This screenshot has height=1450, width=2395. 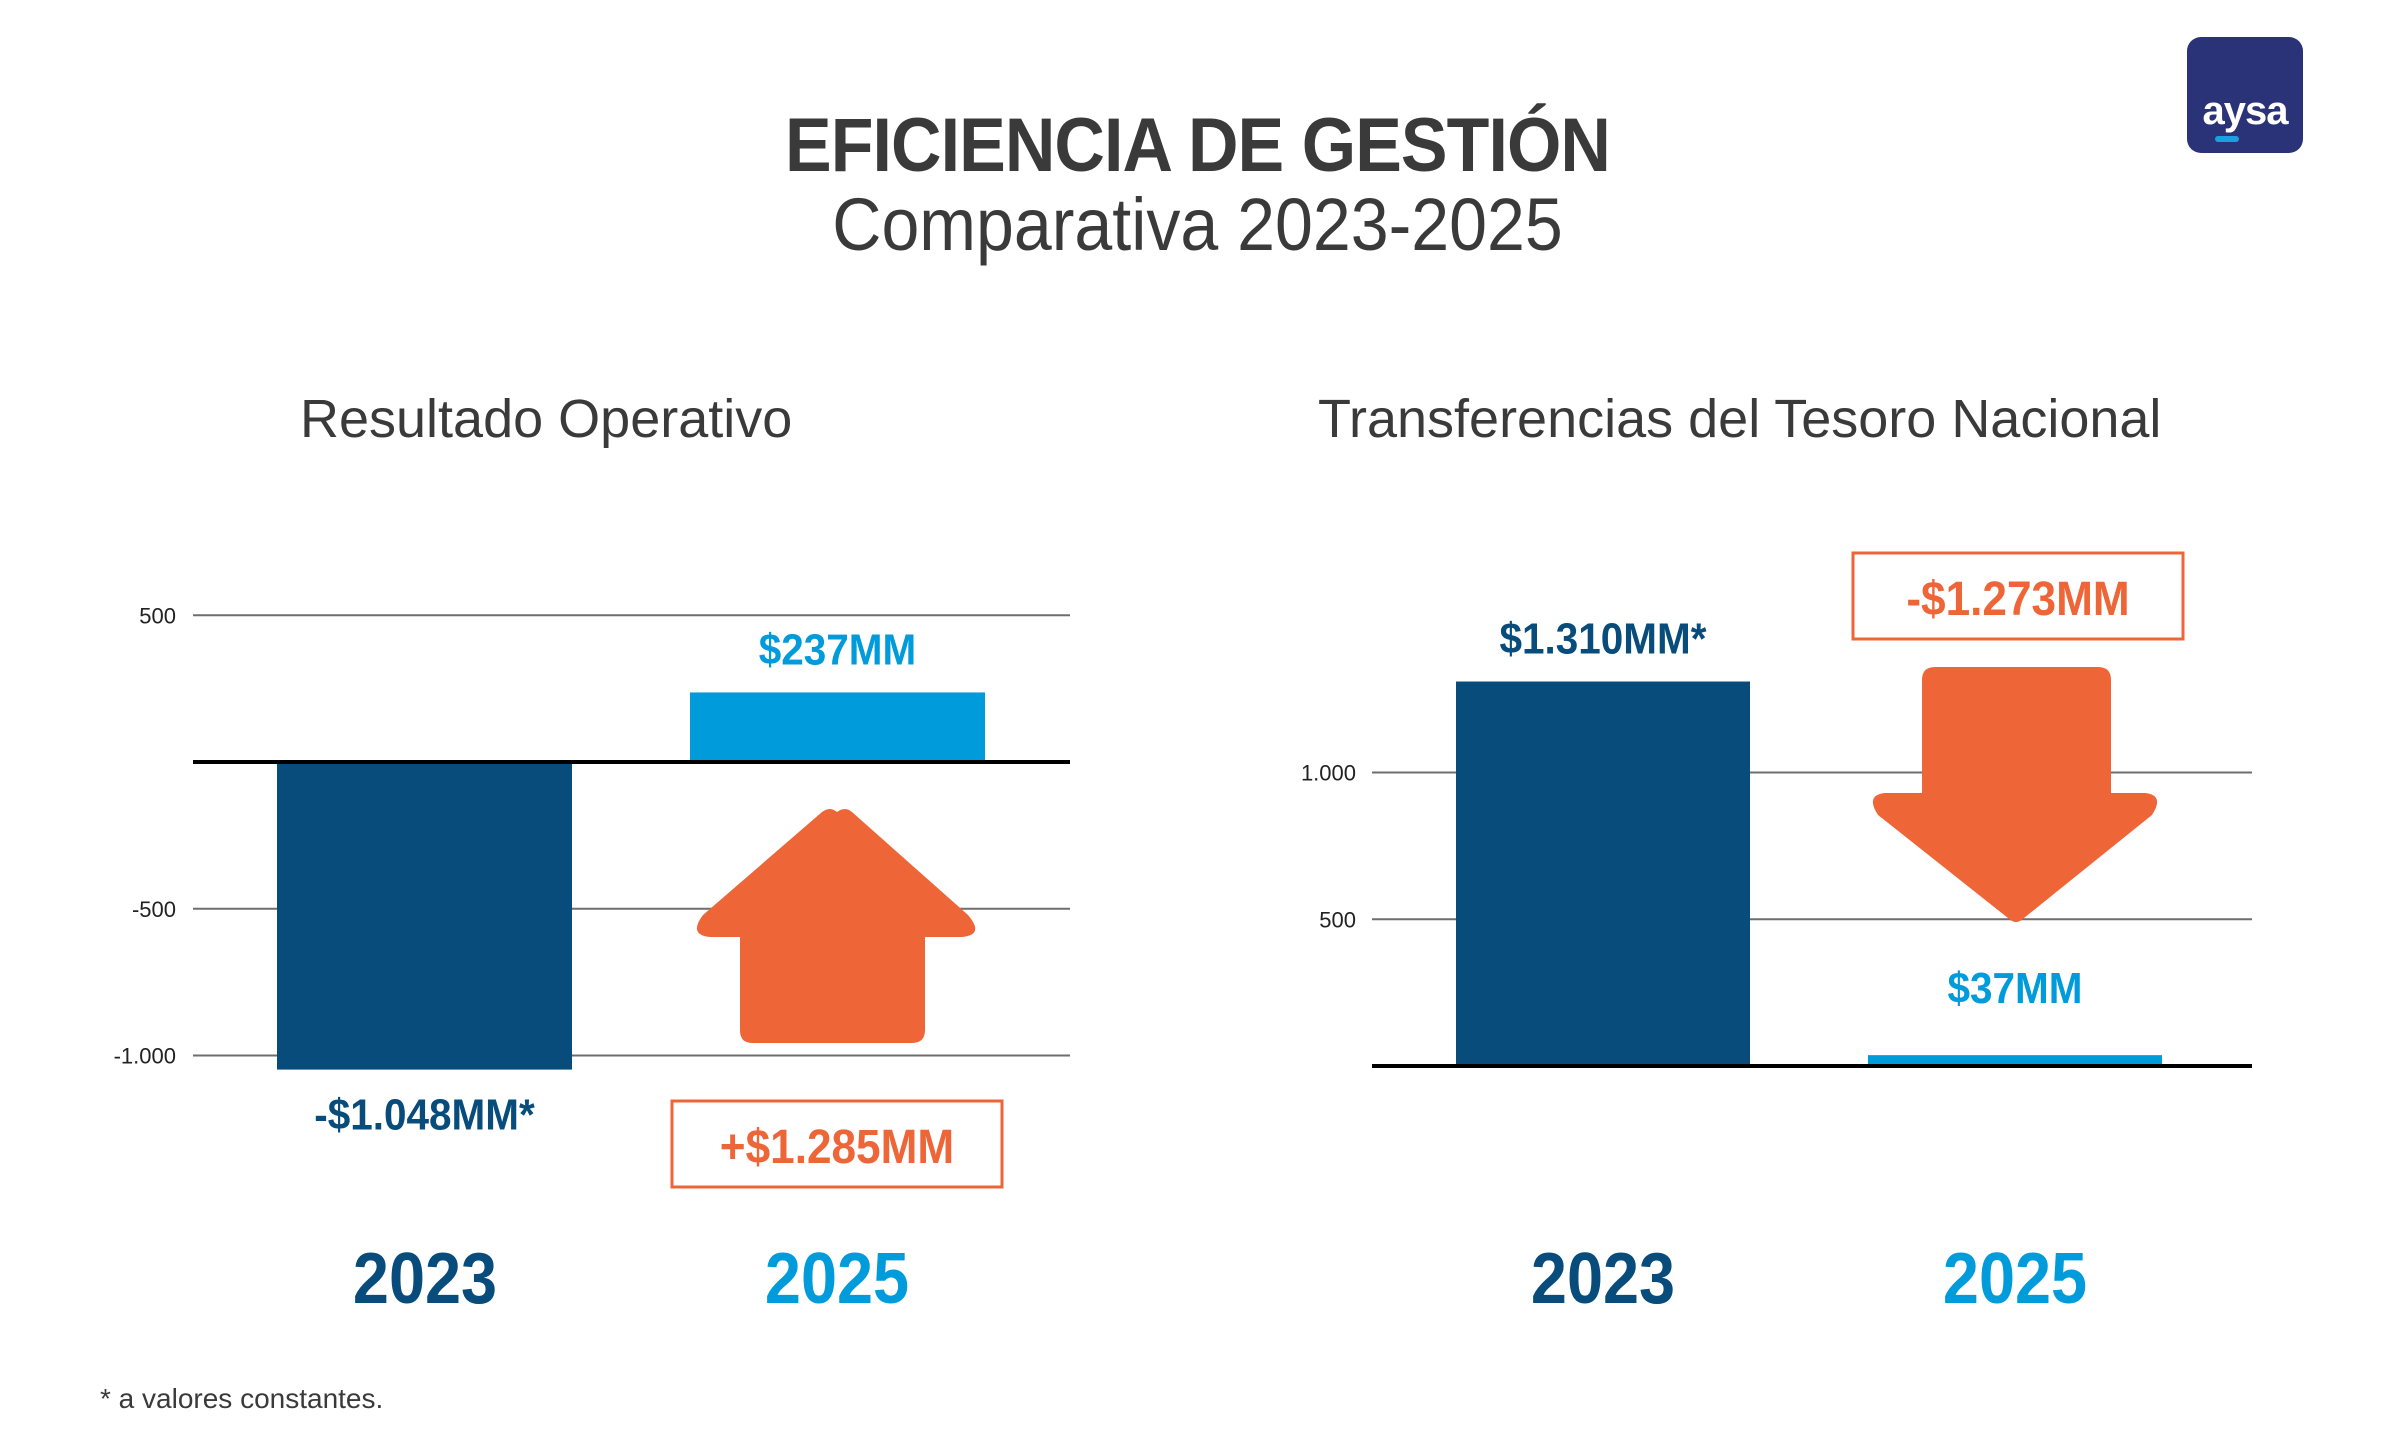 I want to click on data-label-2025: $237MM, so click(x=837, y=649).